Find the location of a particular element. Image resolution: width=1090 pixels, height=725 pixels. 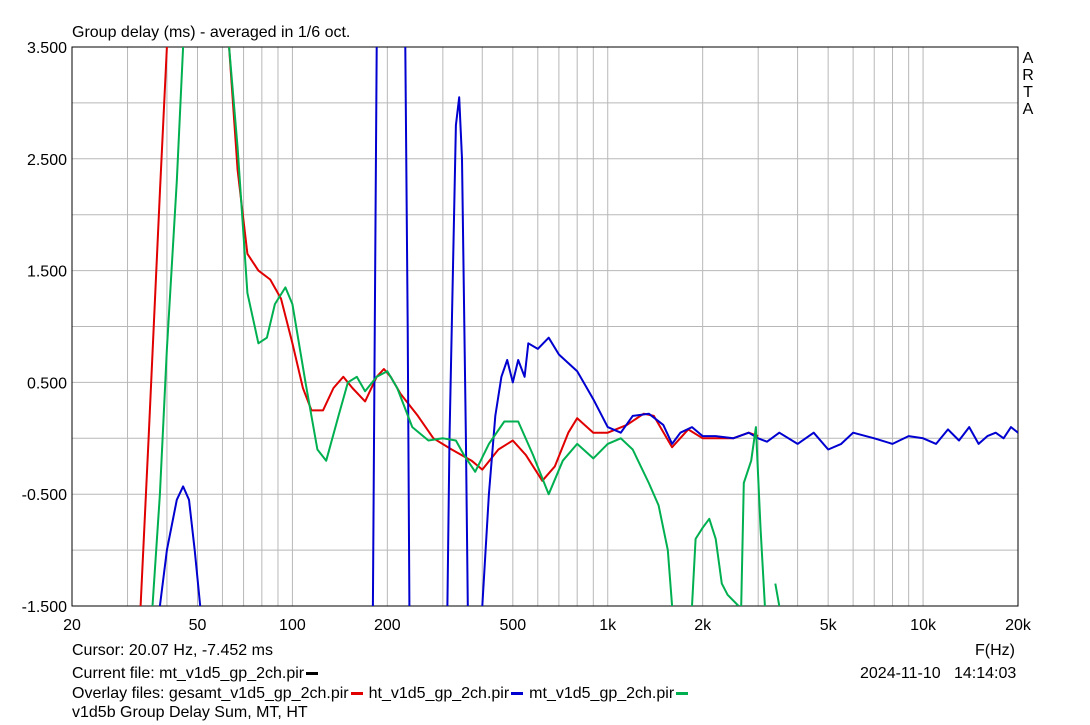

x-tick-label: 20 is located at coordinates (72, 625).